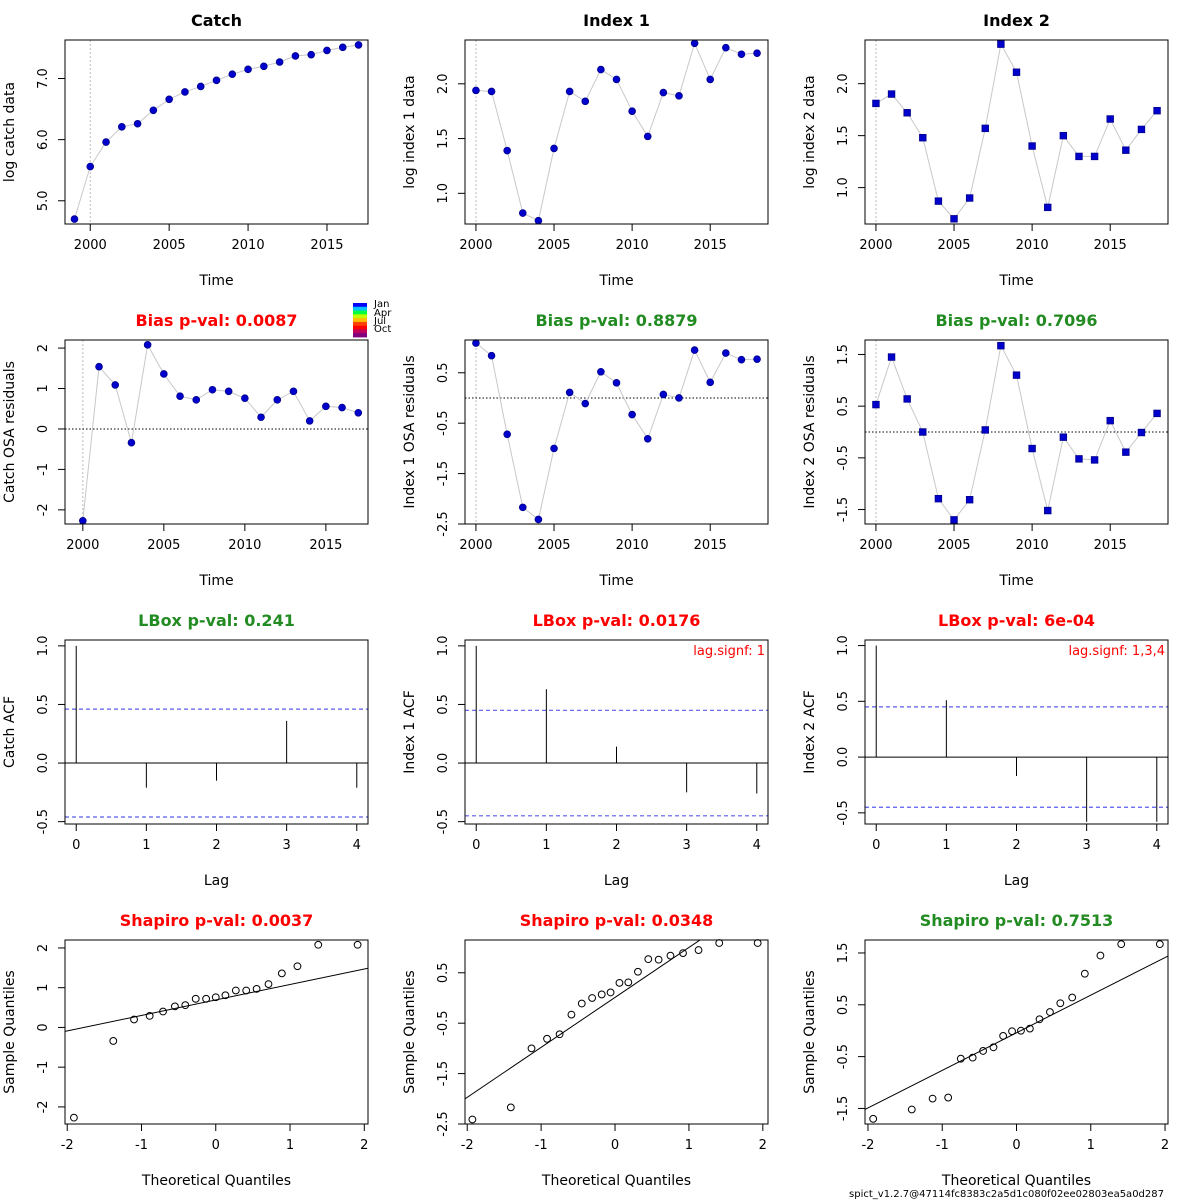 Image resolution: width=1200 pixels, height=1200 pixels. I want to click on panel-title: Bias p-val: 0.8879, so click(616, 320).